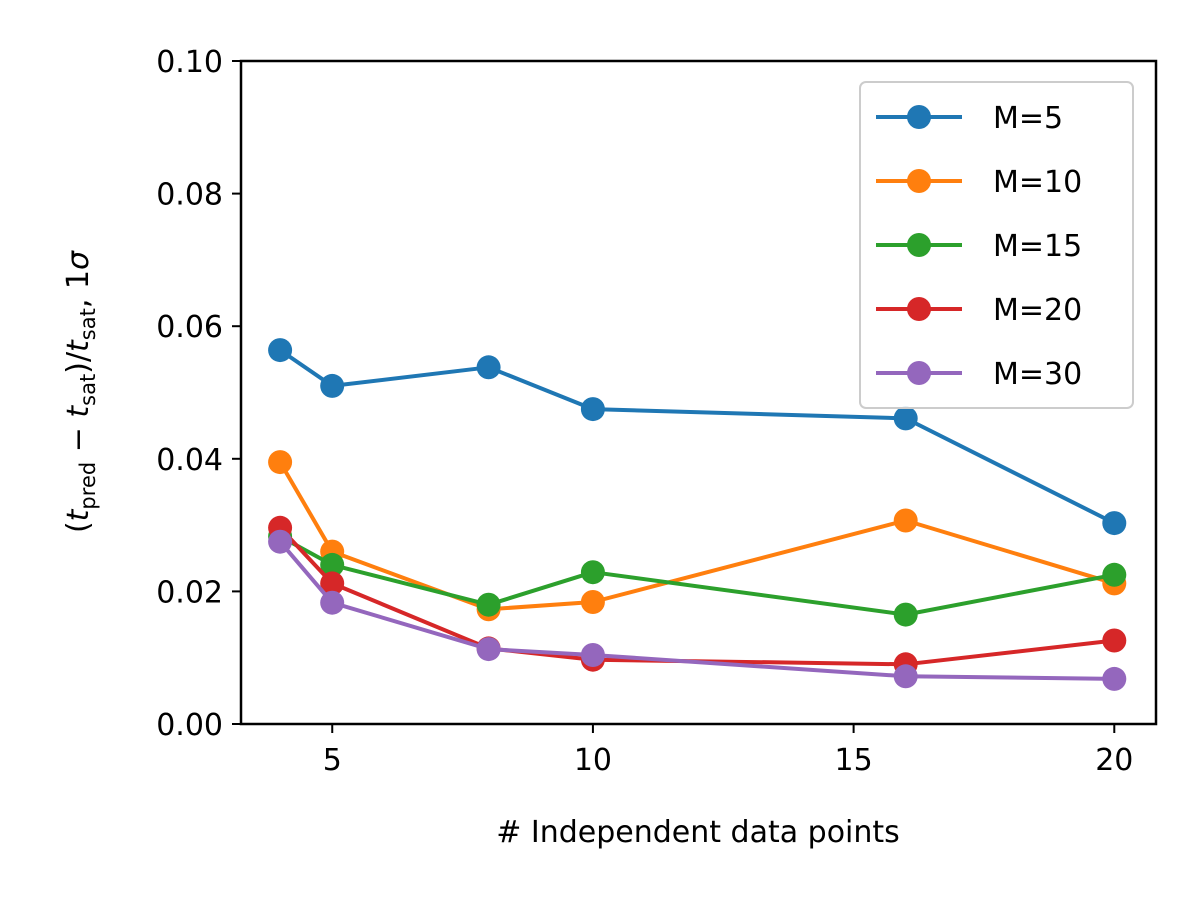 Image resolution: width=1200 pixels, height=900 pixels. Describe the element at coordinates (698, 832) in the screenshot. I see `x-axis-title: # Independent data points` at that location.